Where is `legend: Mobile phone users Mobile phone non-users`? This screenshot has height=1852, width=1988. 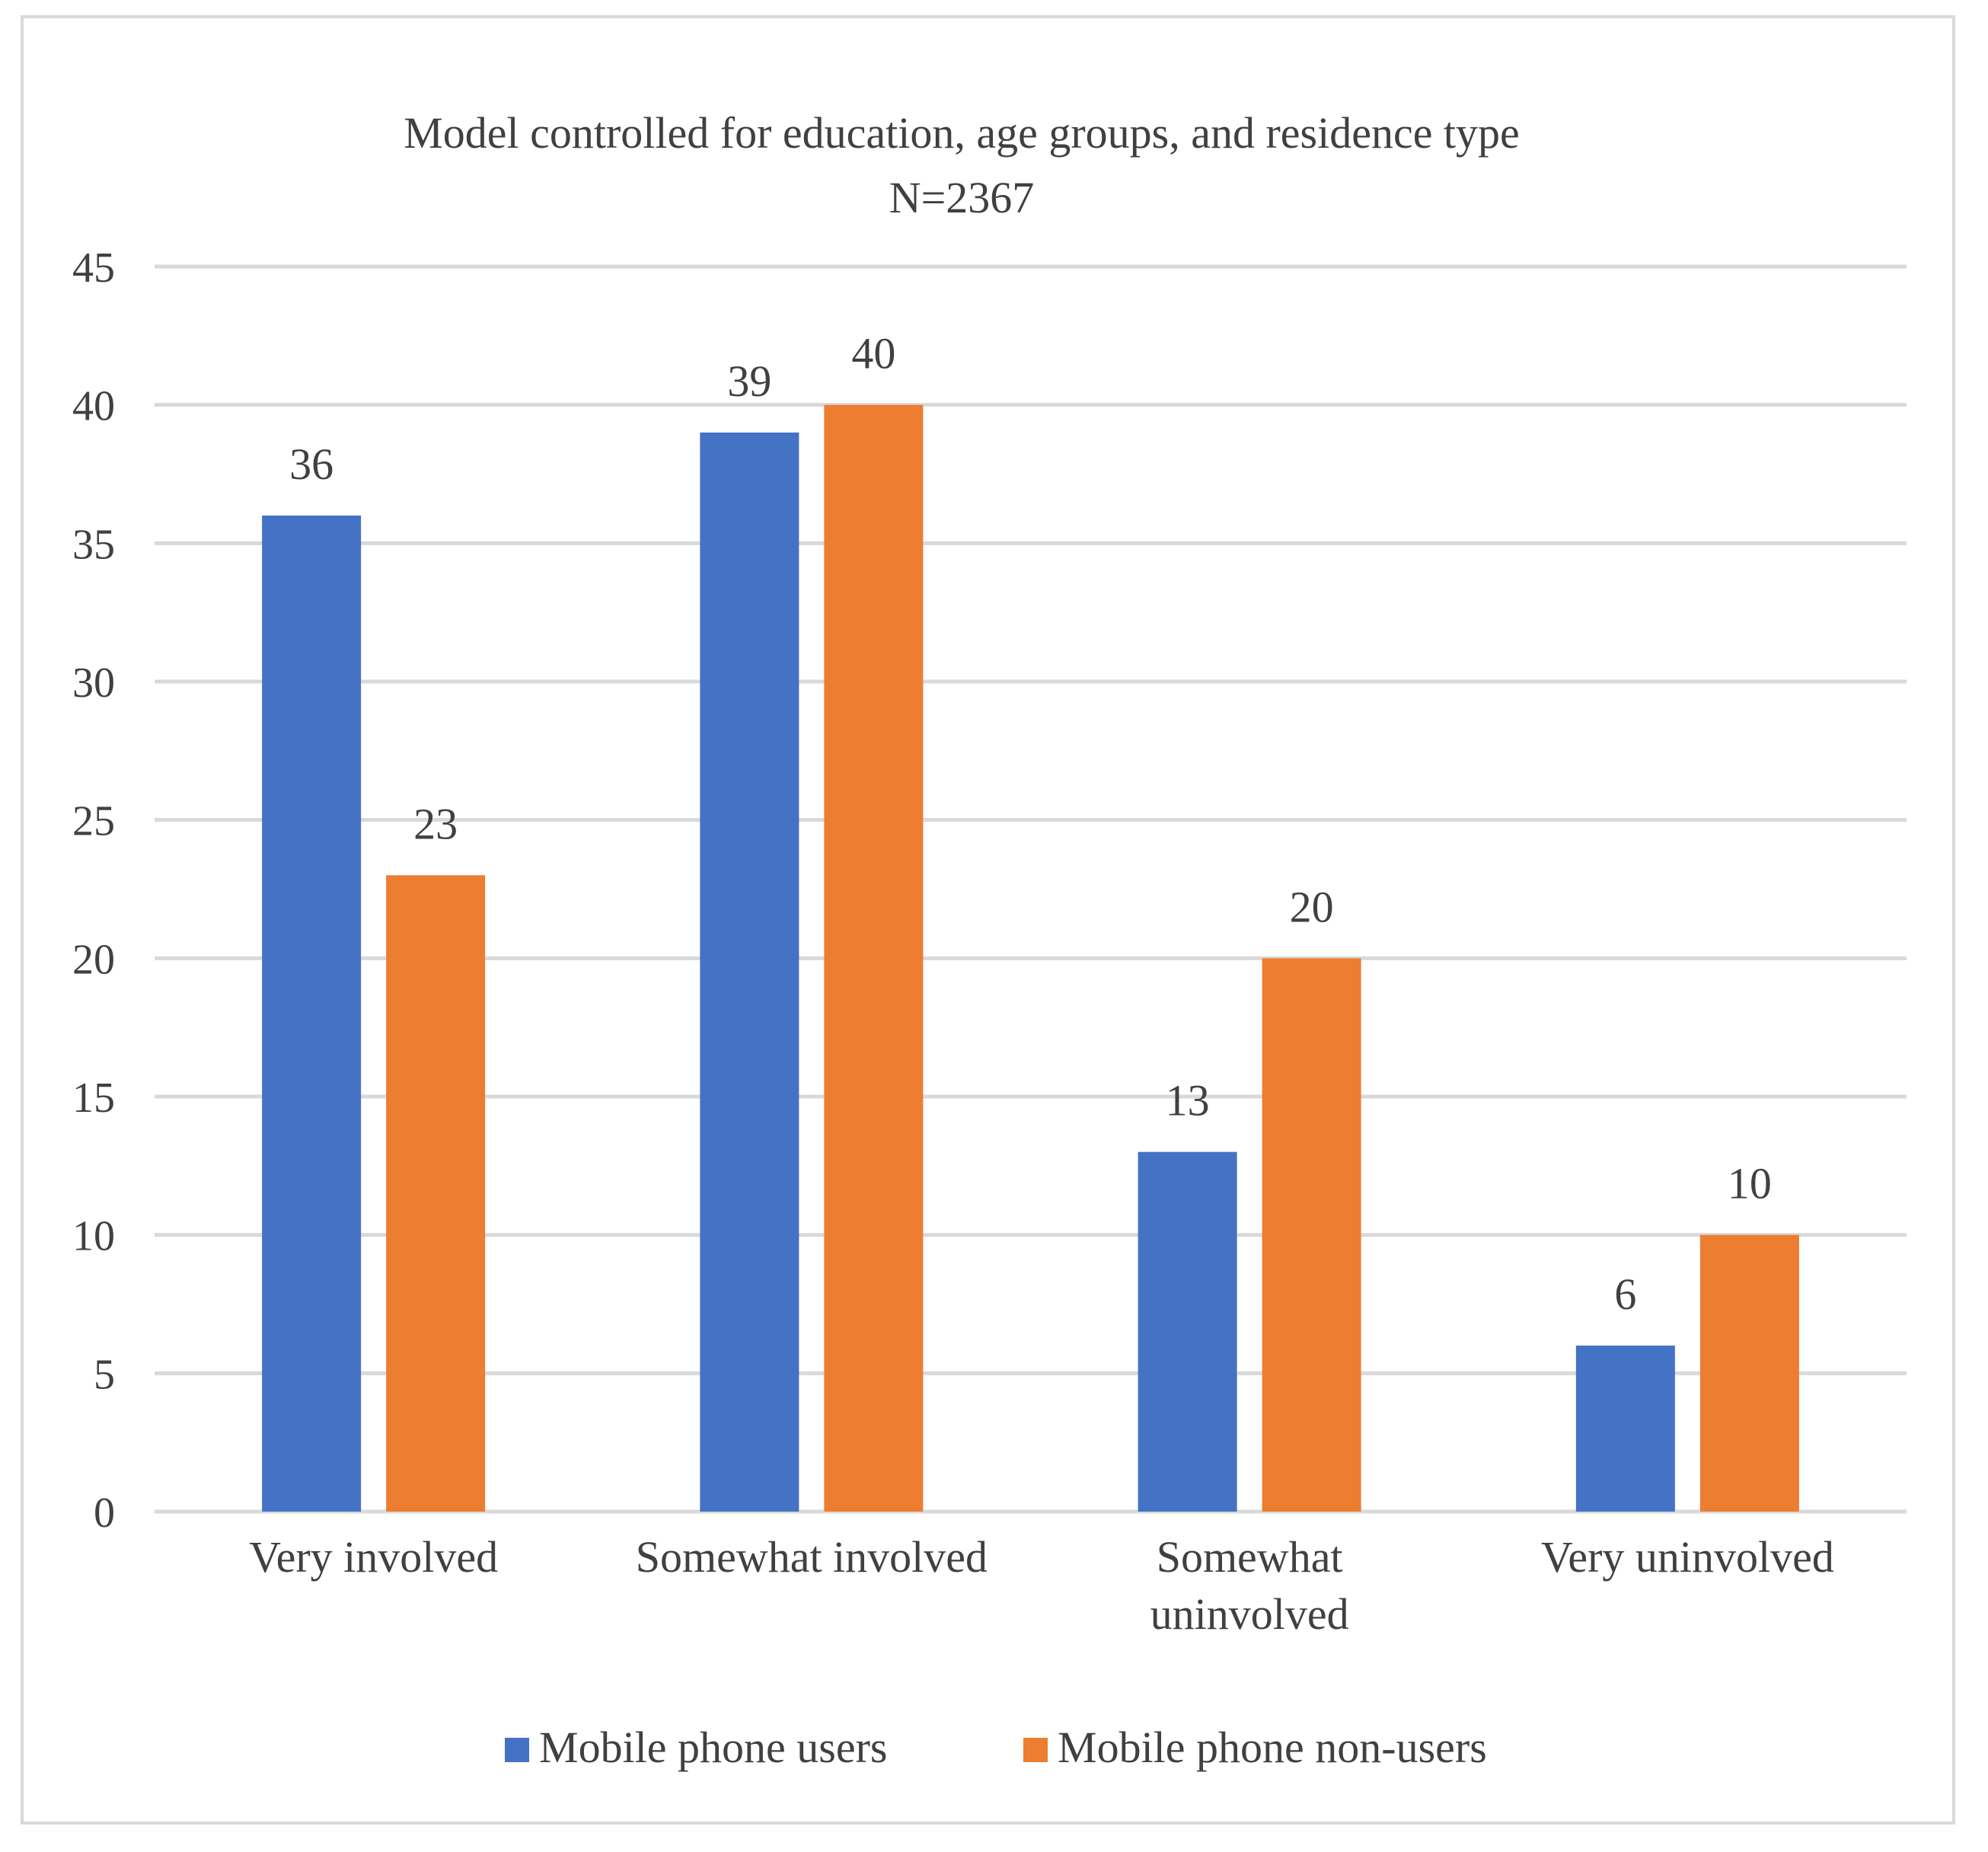 legend: Mobile phone users Mobile phone non-users is located at coordinates (996, 1747).